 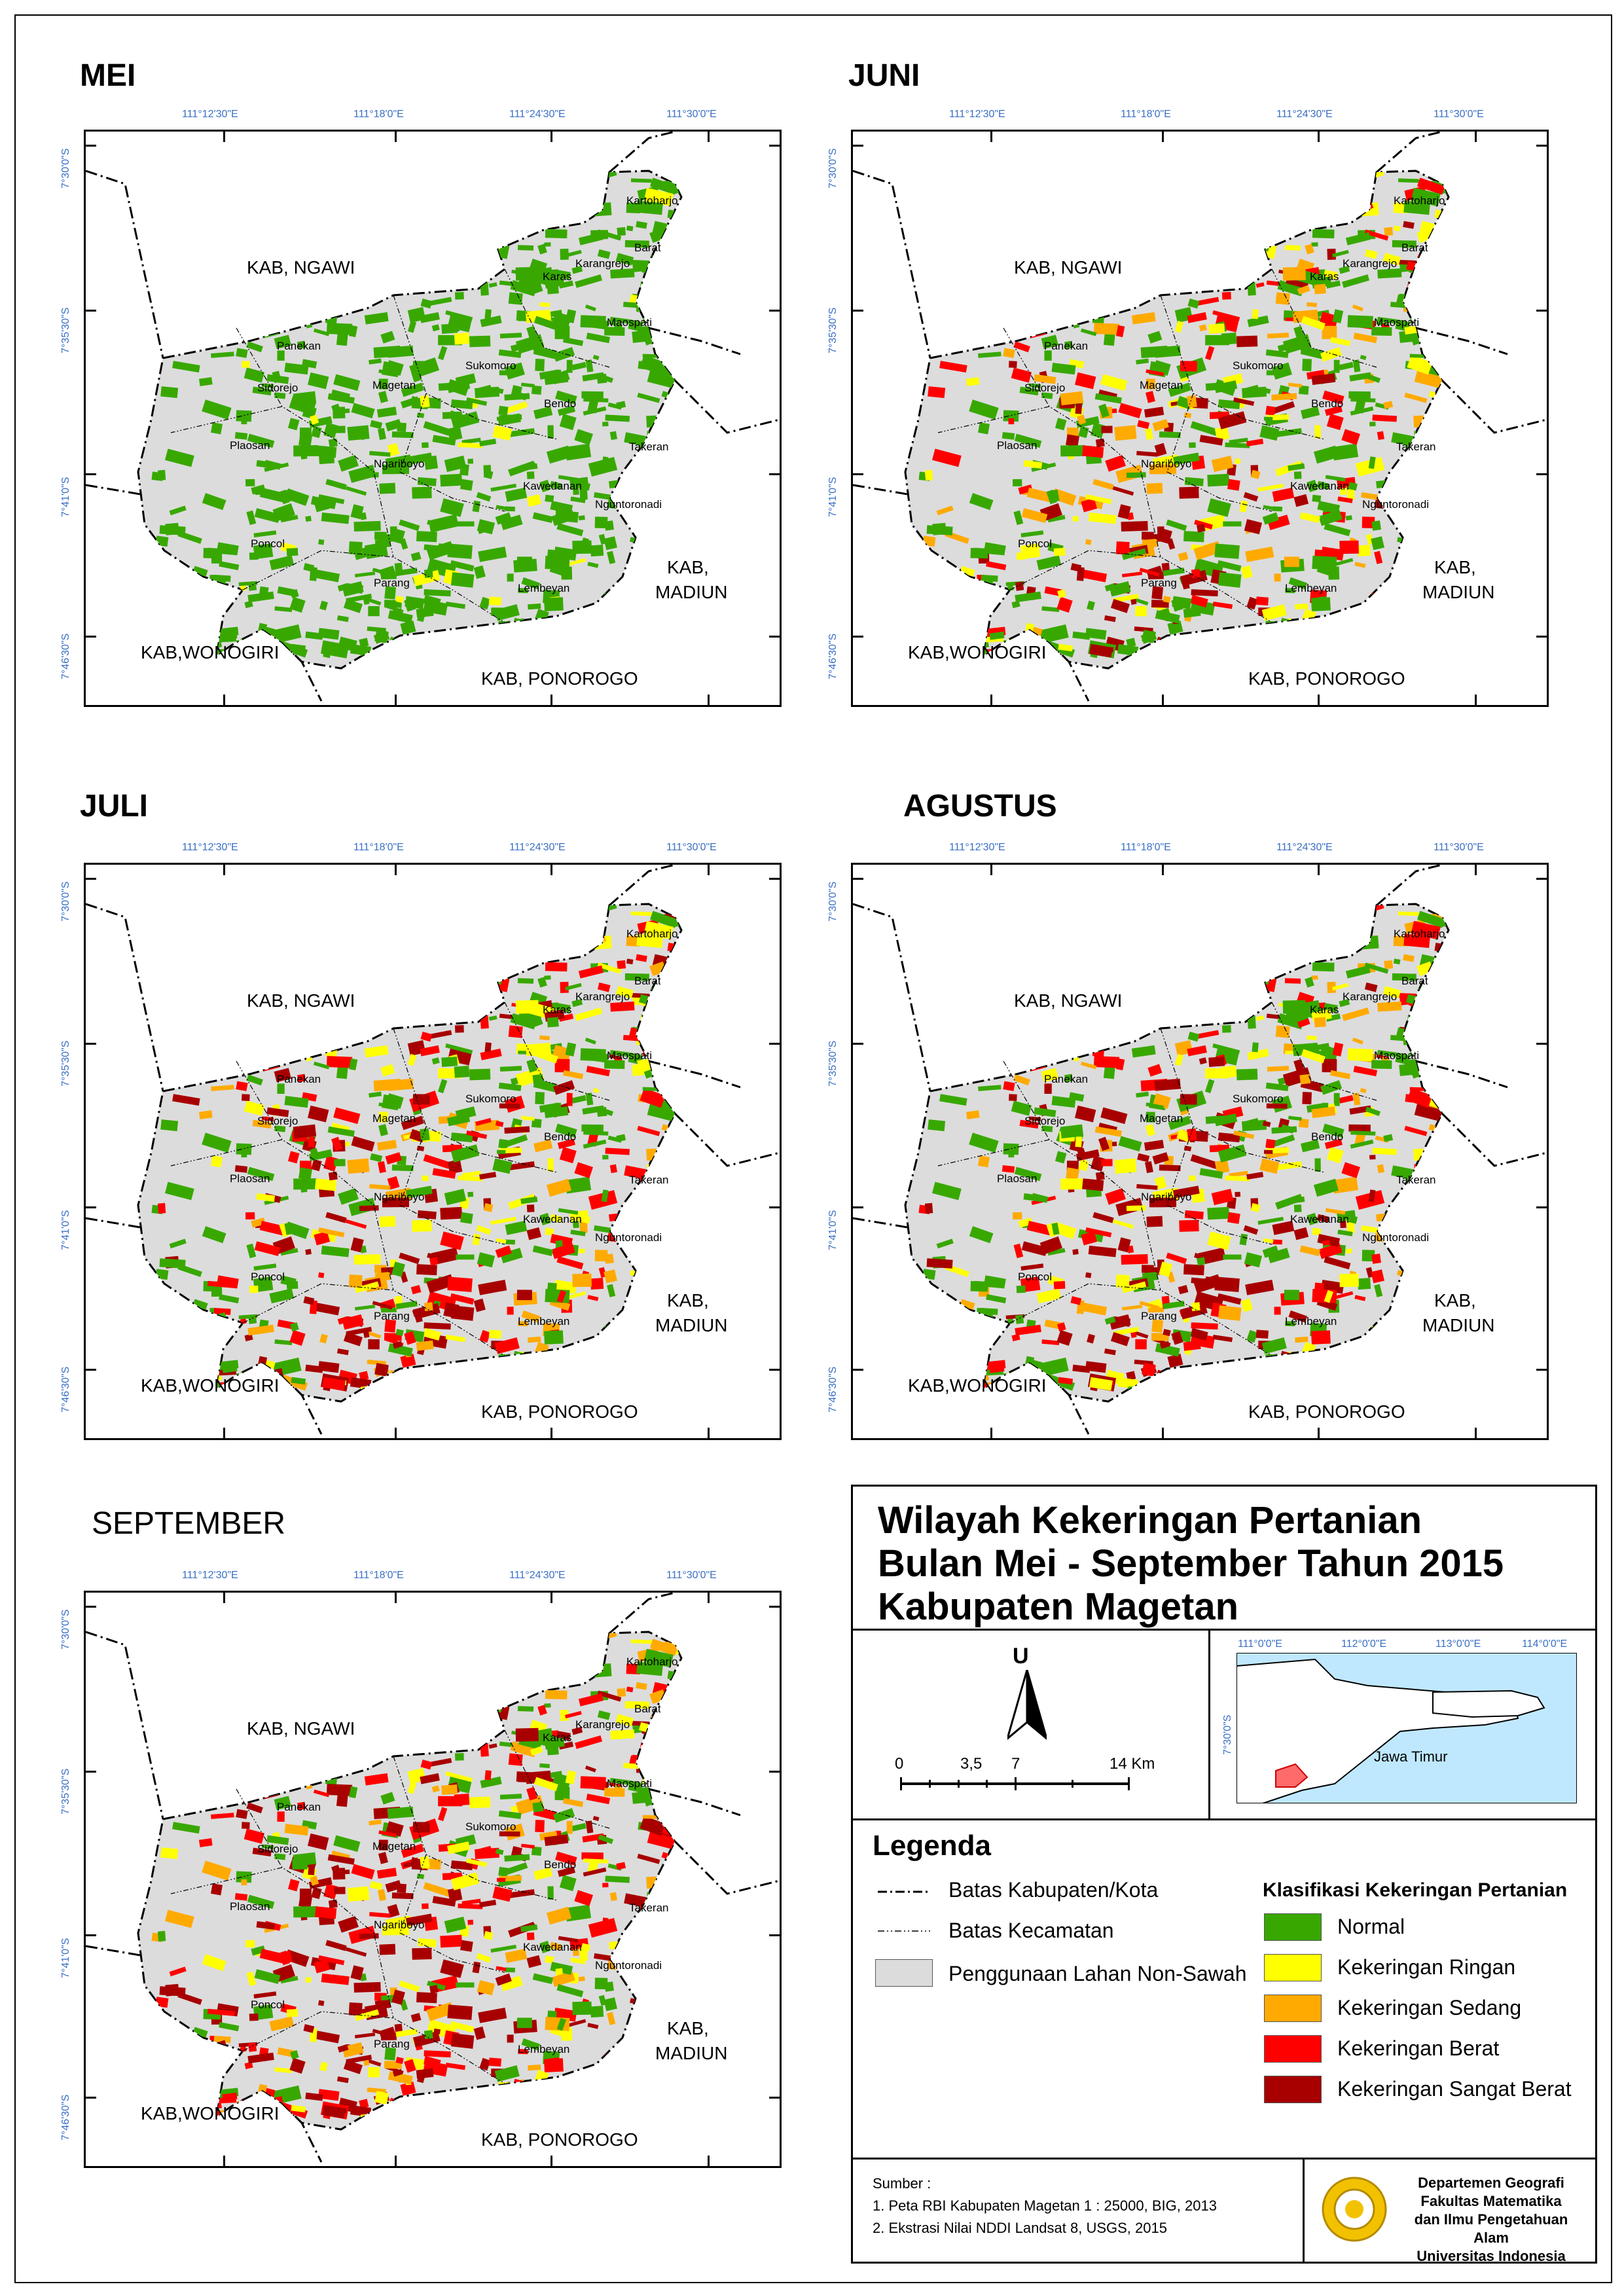 I want to click on kecamatan-label-bendo: Bendo, so click(x=1327, y=1136).